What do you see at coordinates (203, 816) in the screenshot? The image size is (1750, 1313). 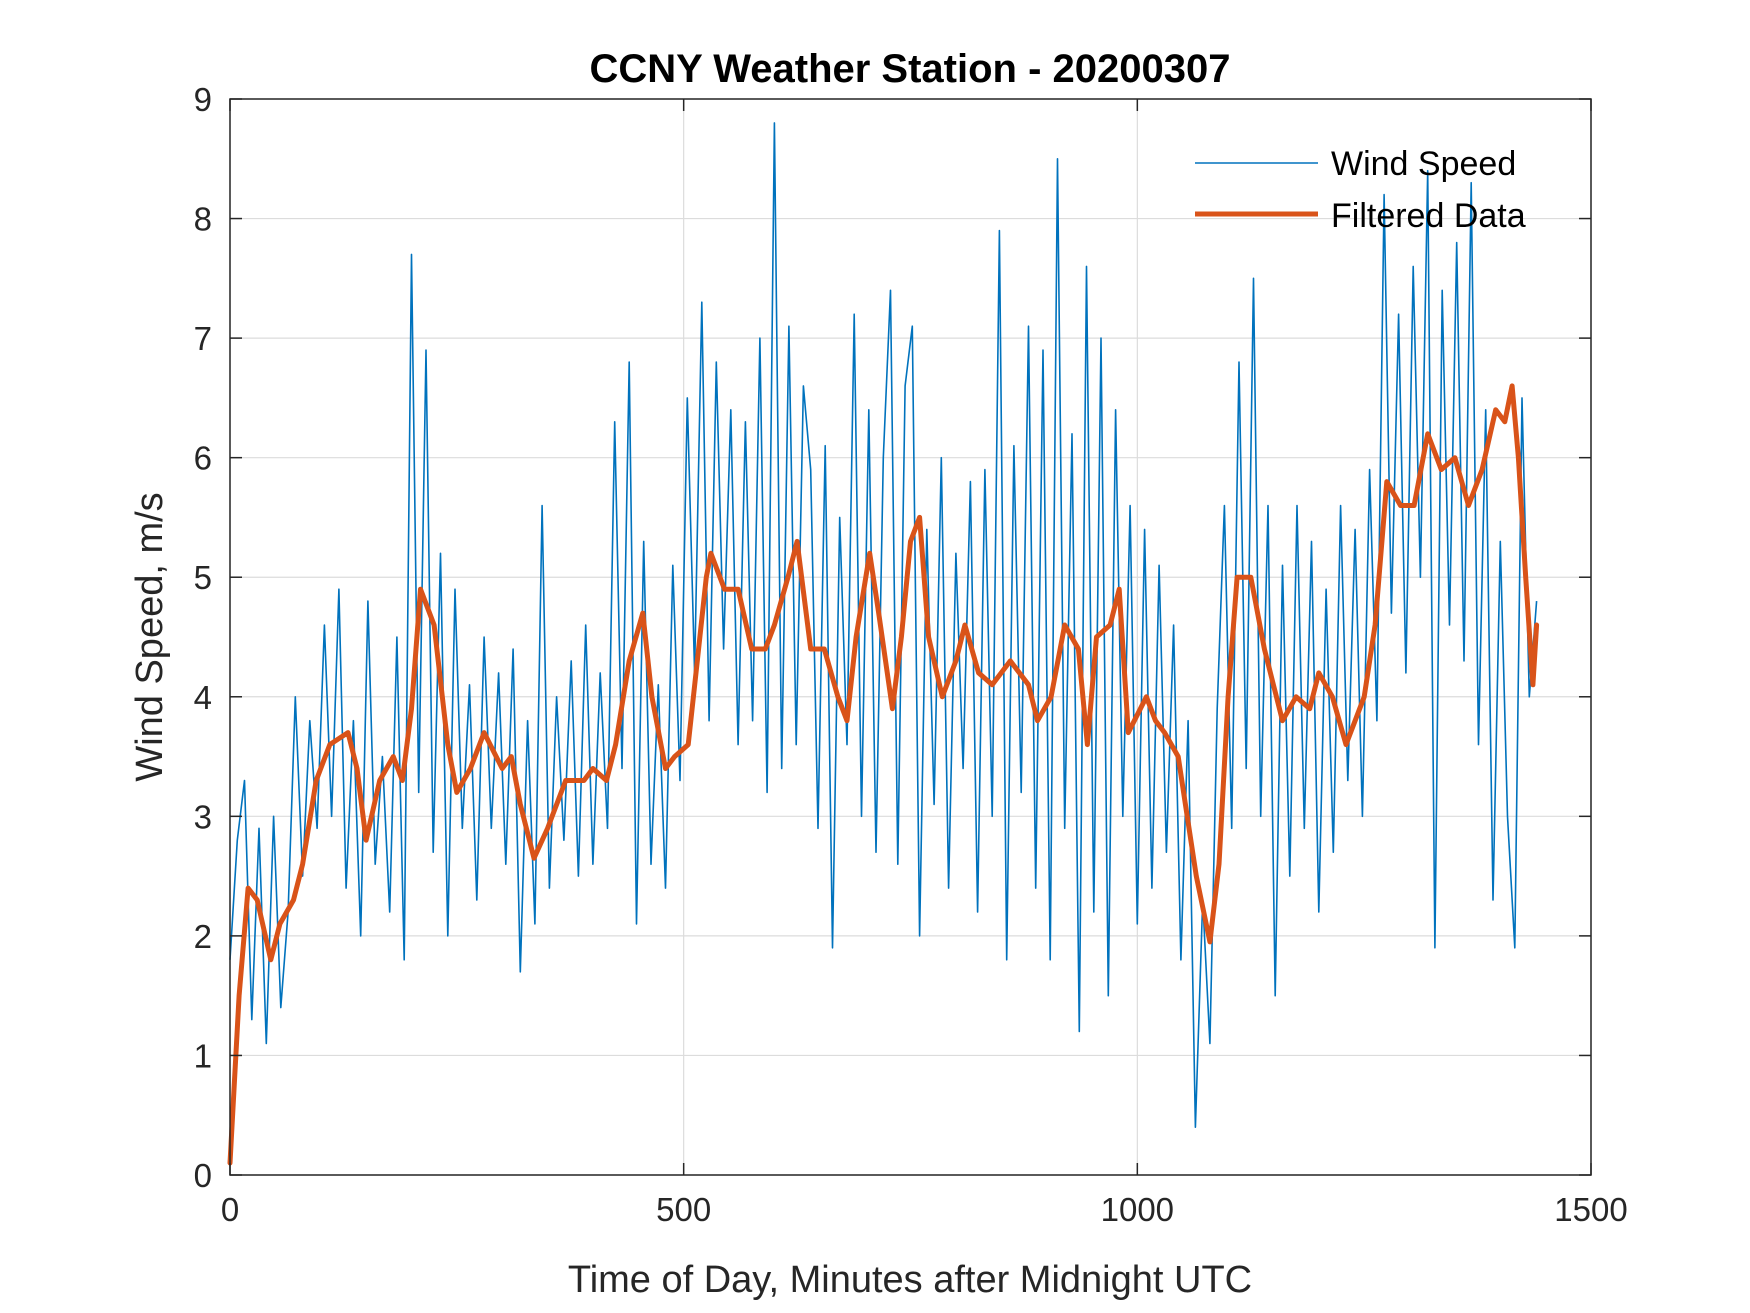 I see `y-tick-label: 3` at bounding box center [203, 816].